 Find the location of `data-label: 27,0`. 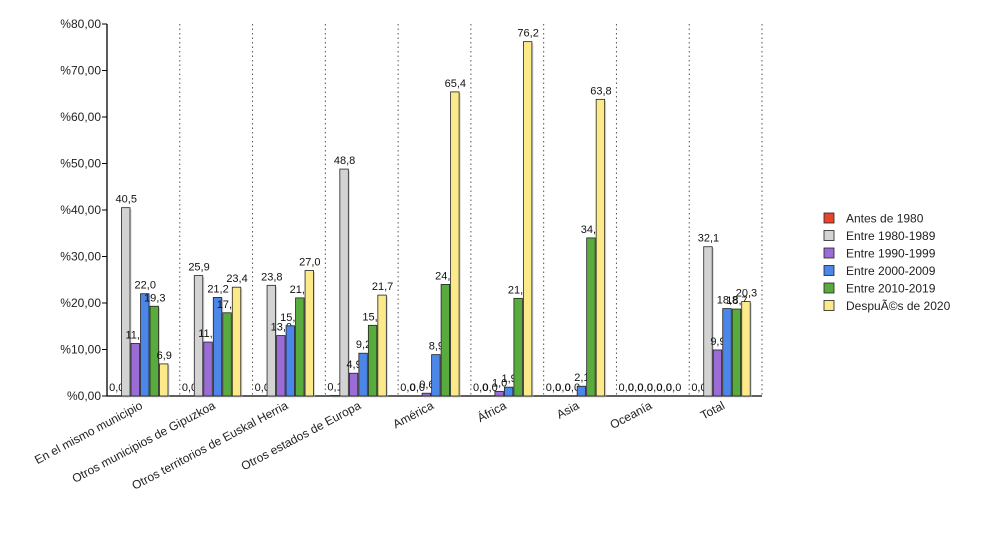

data-label: 27,0 is located at coordinates (309, 262).